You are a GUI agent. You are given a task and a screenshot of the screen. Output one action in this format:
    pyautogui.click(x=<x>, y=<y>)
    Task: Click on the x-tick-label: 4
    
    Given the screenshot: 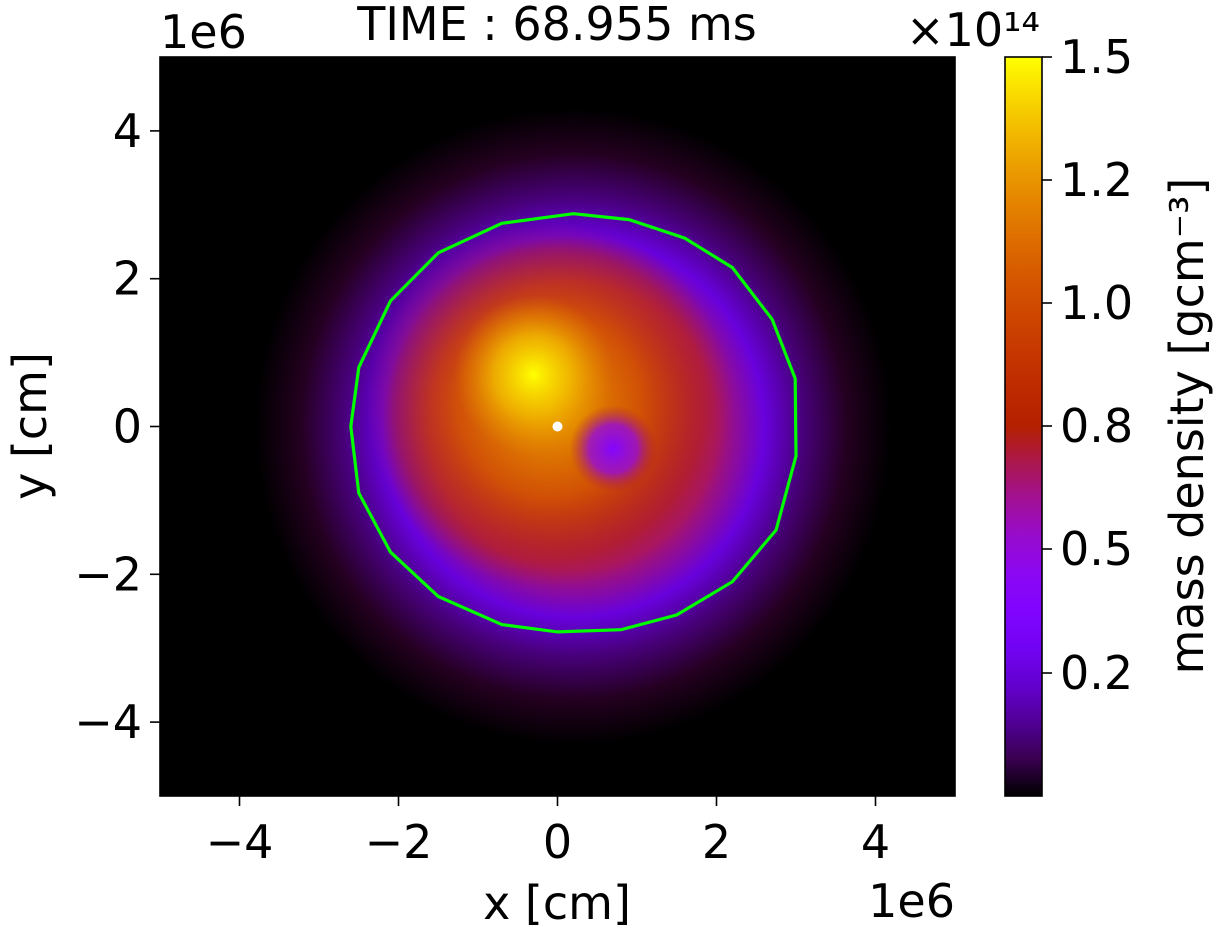 What is the action you would take?
    pyautogui.click(x=875, y=842)
    